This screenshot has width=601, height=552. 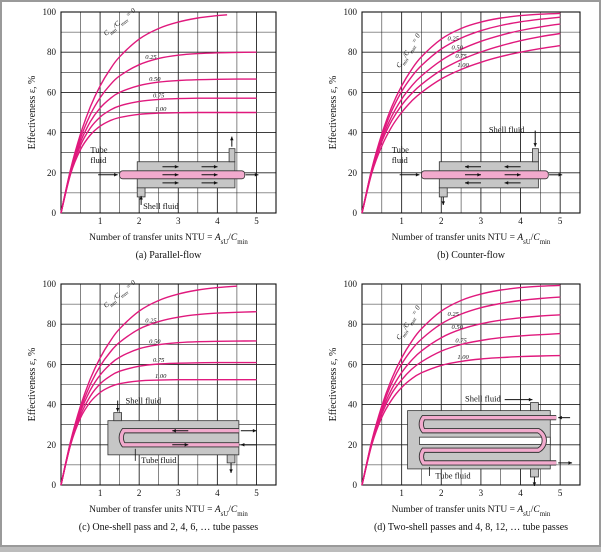 What do you see at coordinates (353, 324) in the screenshot?
I see `y-tick-label: 80` at bounding box center [353, 324].